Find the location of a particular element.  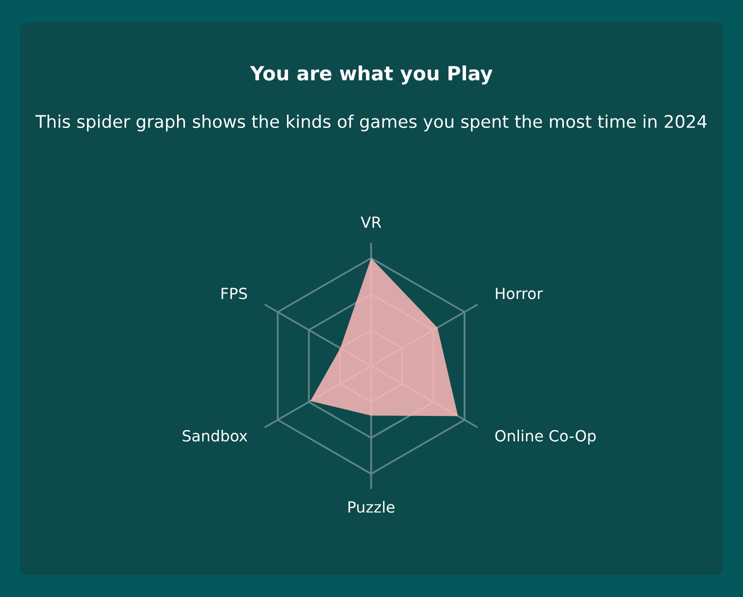

spoke-label: Online Co-Op is located at coordinates (545, 437).